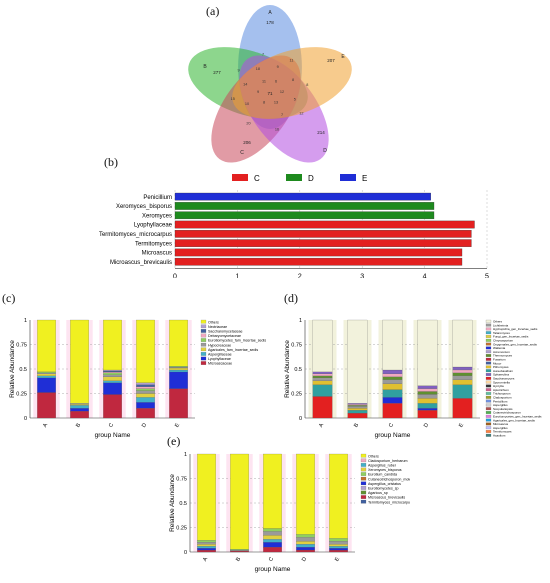 The image size is (550, 583). I want to click on legend-label-D: D, so click(311, 178).